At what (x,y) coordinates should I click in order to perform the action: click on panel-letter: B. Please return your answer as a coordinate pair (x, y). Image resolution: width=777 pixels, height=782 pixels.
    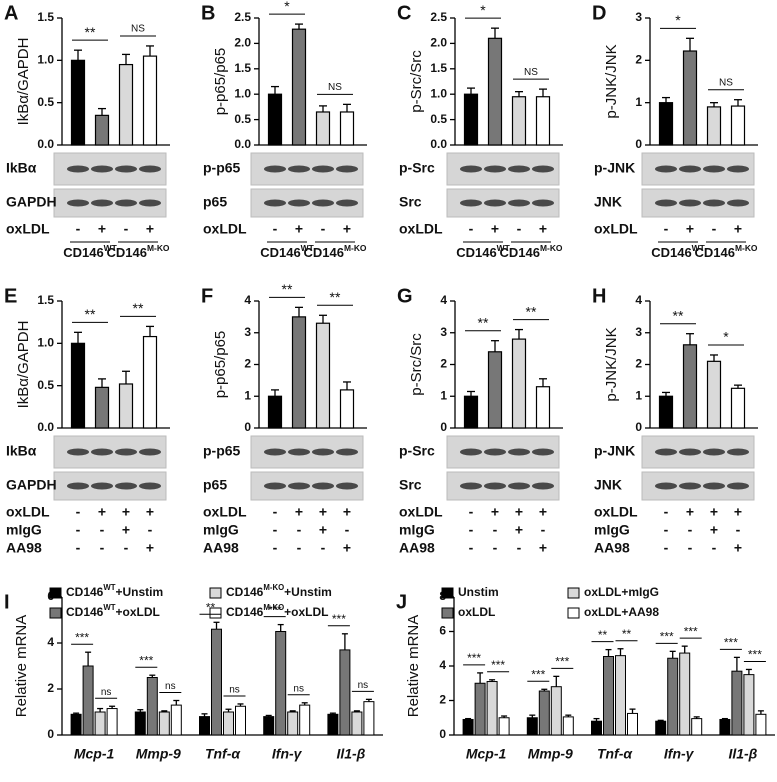
    Looking at the image, I should click on (208, 13).